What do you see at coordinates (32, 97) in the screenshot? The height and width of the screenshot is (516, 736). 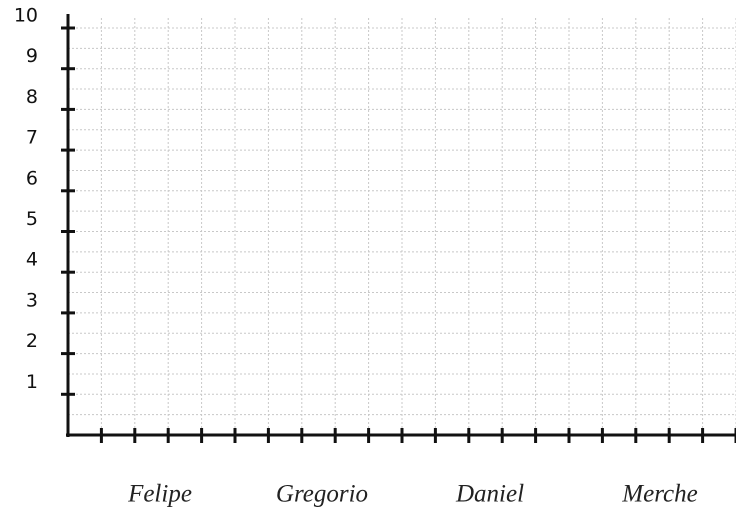 I see `y-tick-label: 8` at bounding box center [32, 97].